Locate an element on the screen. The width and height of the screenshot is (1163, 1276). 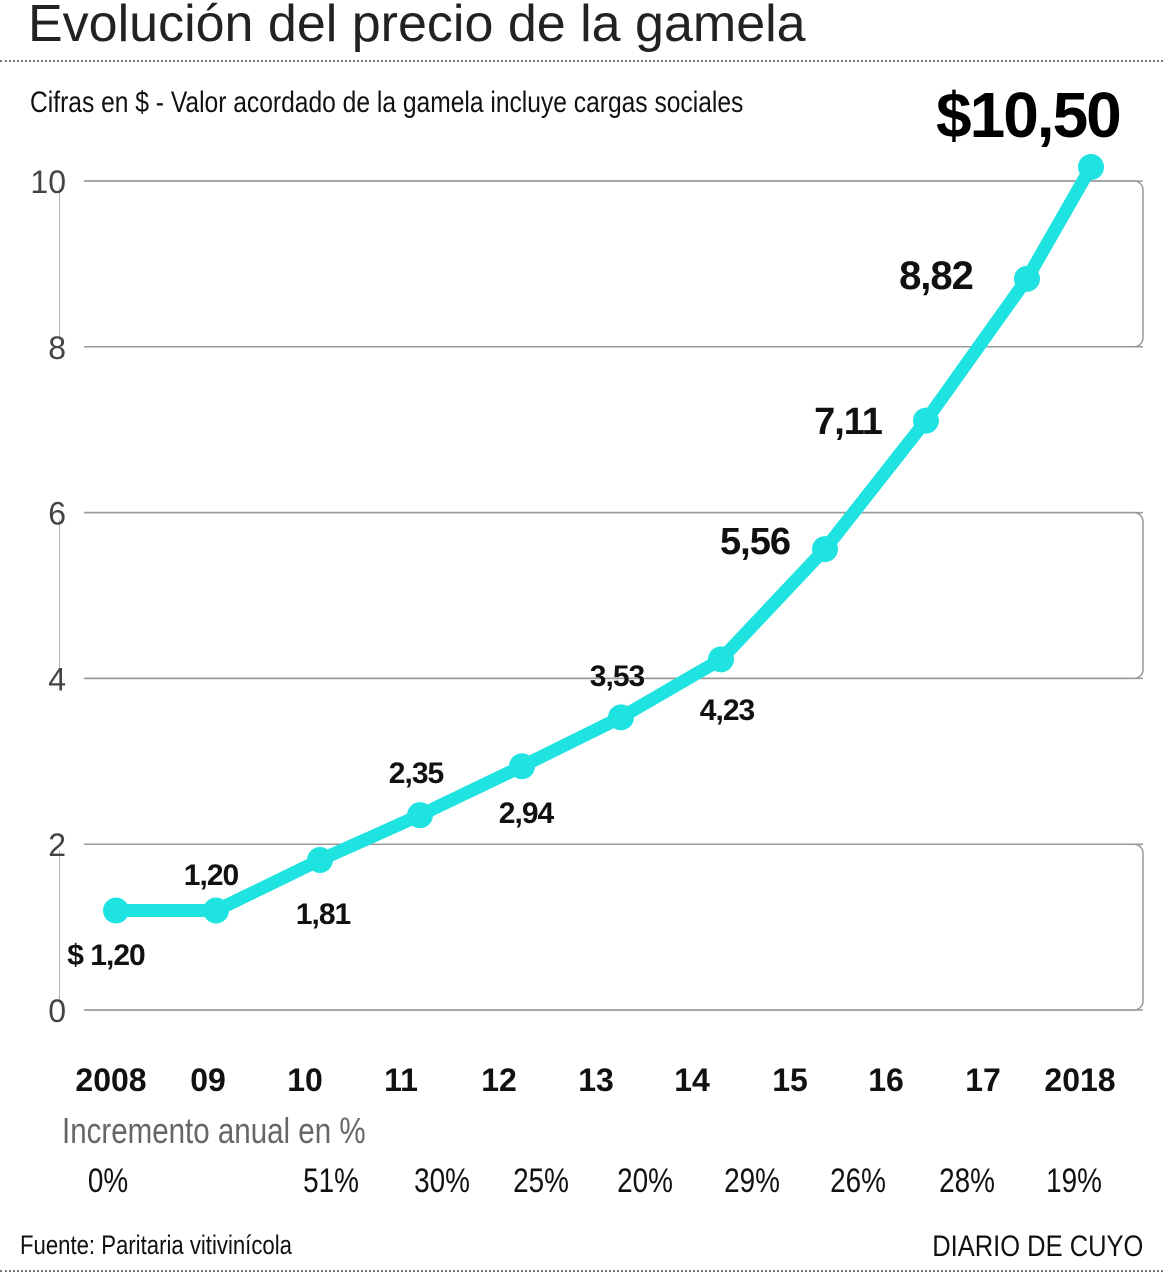
increment-value: 20% is located at coordinates (645, 1181).